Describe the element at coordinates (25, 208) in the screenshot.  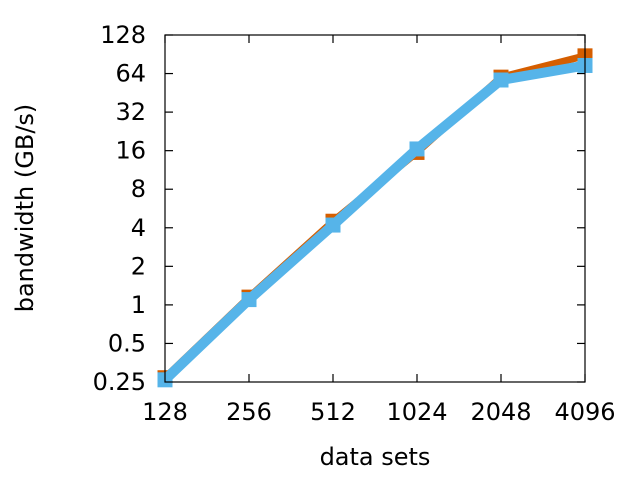
I see `y-axis-title: bandwidth (GB/s)` at that location.